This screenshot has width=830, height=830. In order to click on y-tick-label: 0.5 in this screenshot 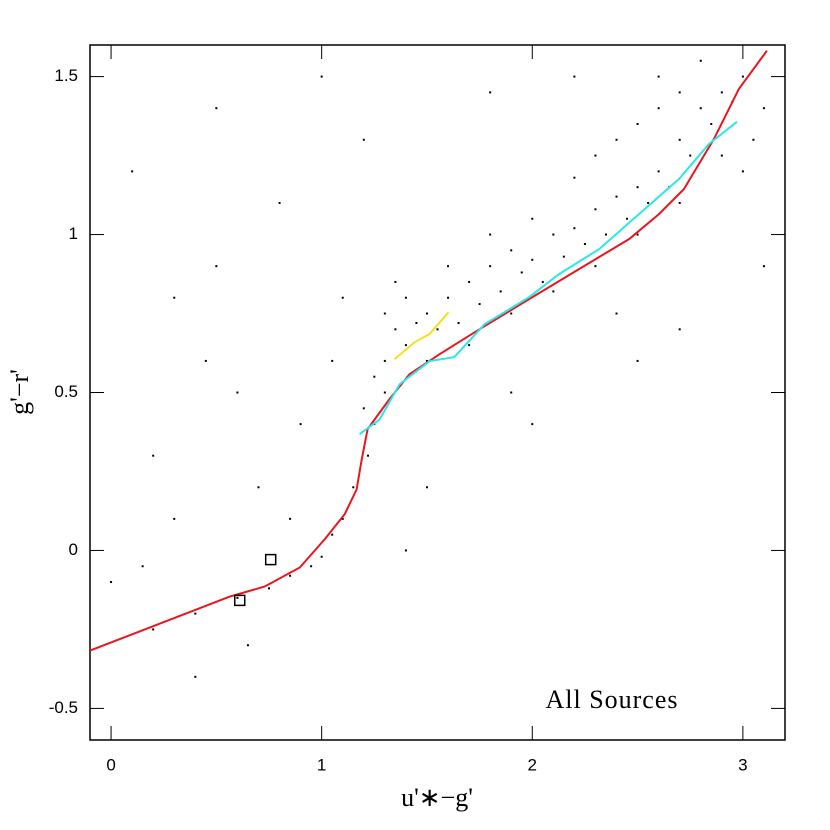, I will do `click(66, 391)`.